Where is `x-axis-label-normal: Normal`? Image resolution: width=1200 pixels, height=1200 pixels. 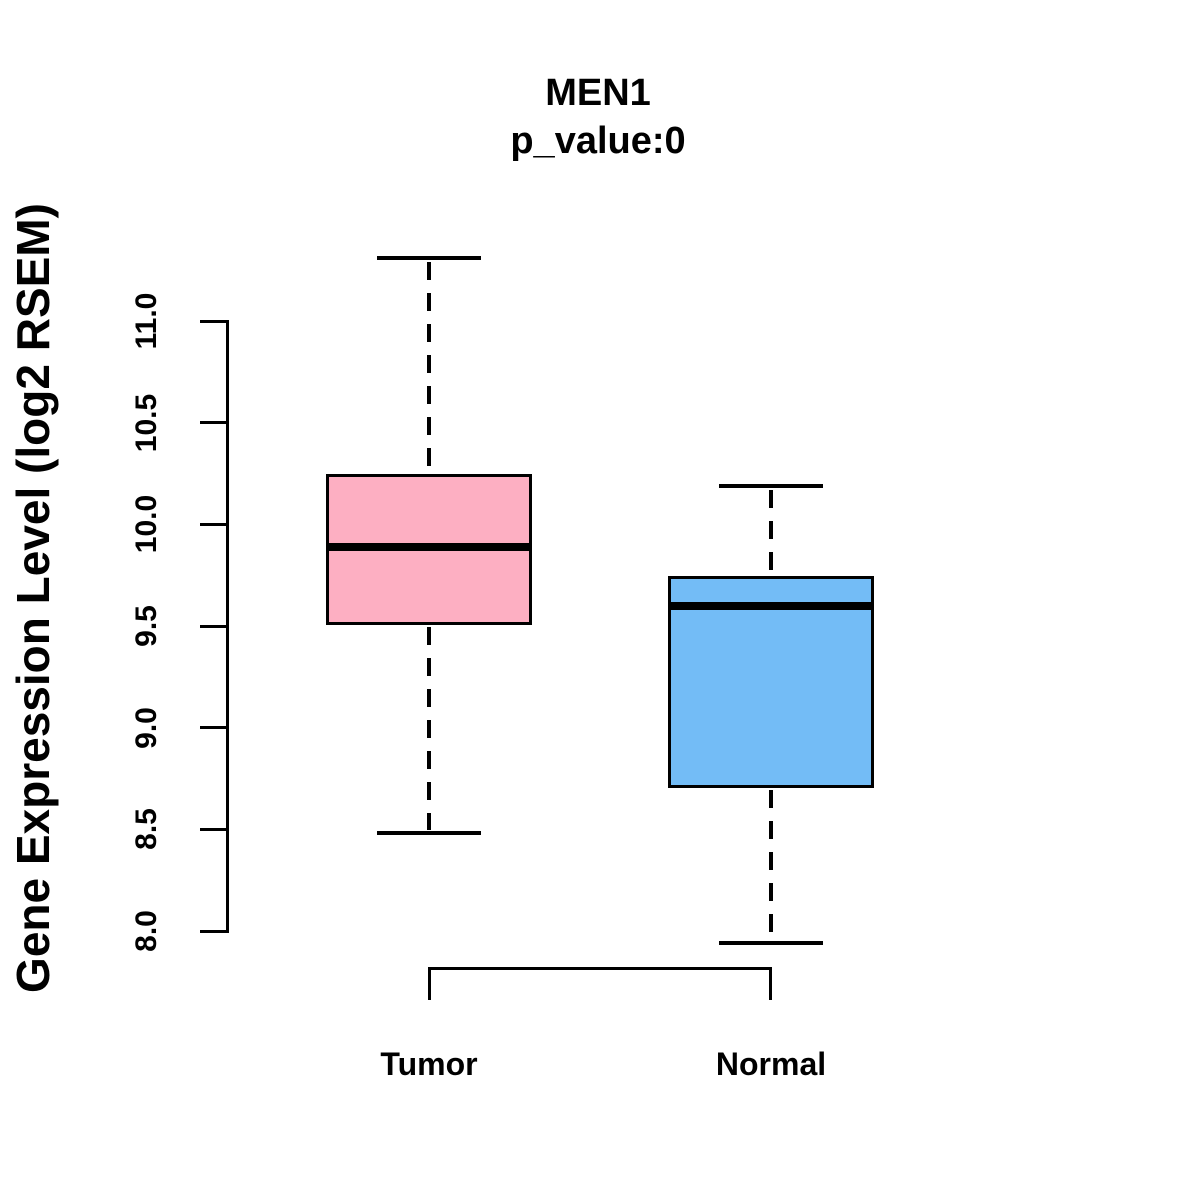
x-axis-label-normal: Normal is located at coordinates (771, 1064).